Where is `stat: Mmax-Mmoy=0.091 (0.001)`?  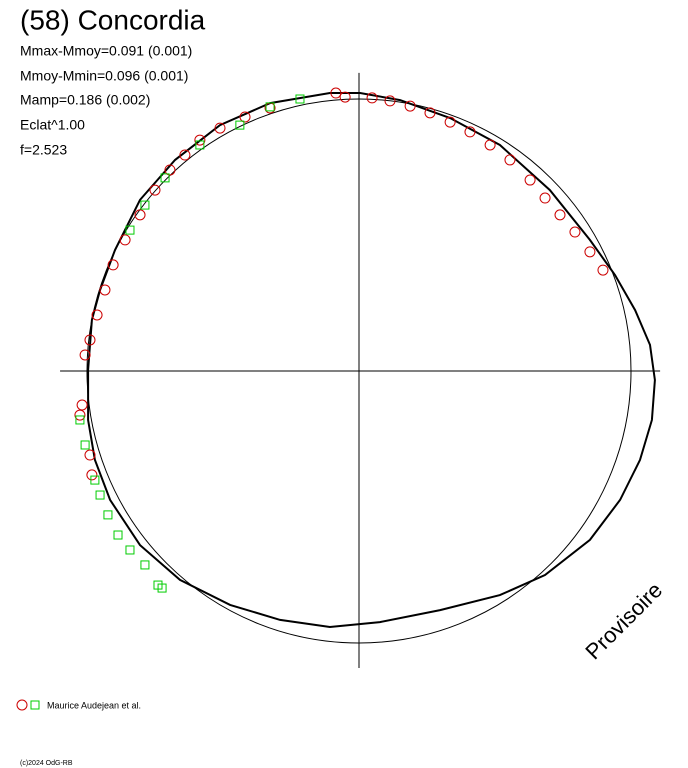 stat: Mmax-Mmoy=0.091 (0.001) is located at coordinates (106, 51).